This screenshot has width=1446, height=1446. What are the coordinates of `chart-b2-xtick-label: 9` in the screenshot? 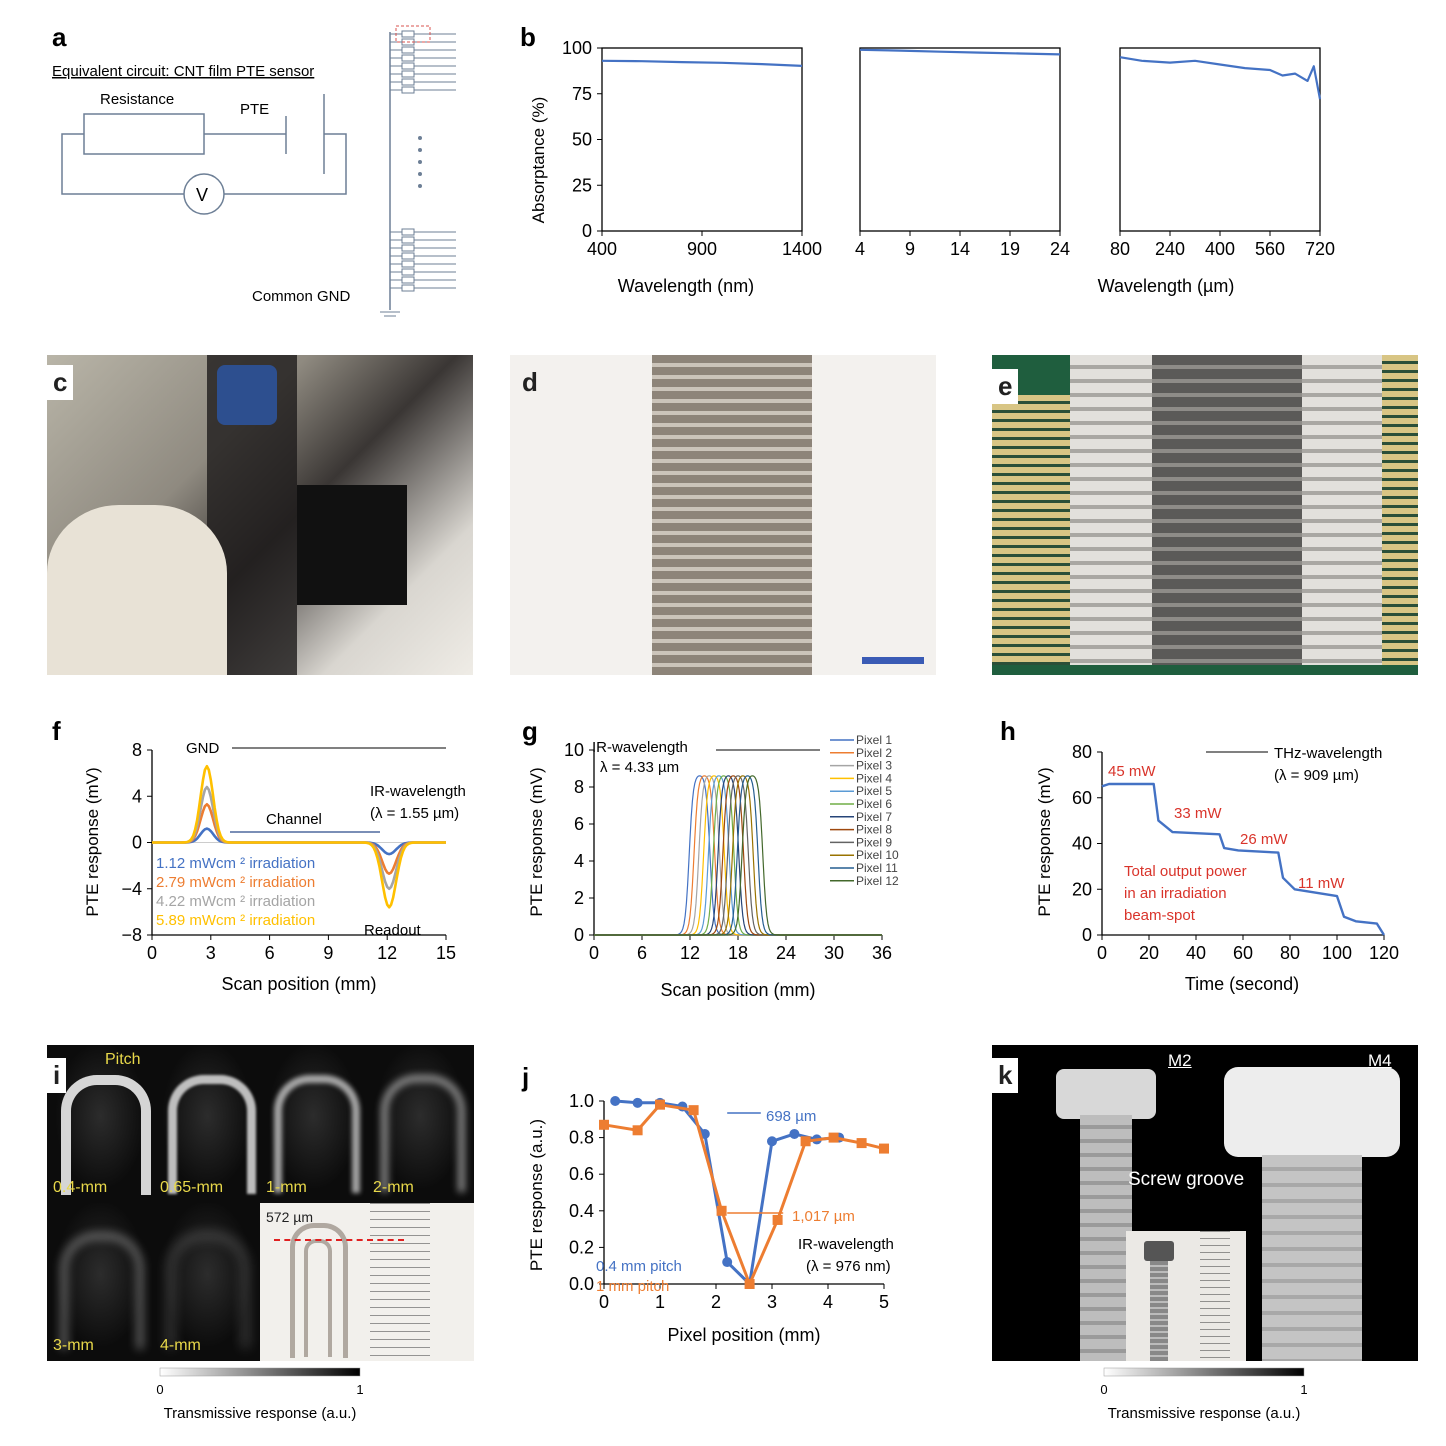 It's located at (910, 249).